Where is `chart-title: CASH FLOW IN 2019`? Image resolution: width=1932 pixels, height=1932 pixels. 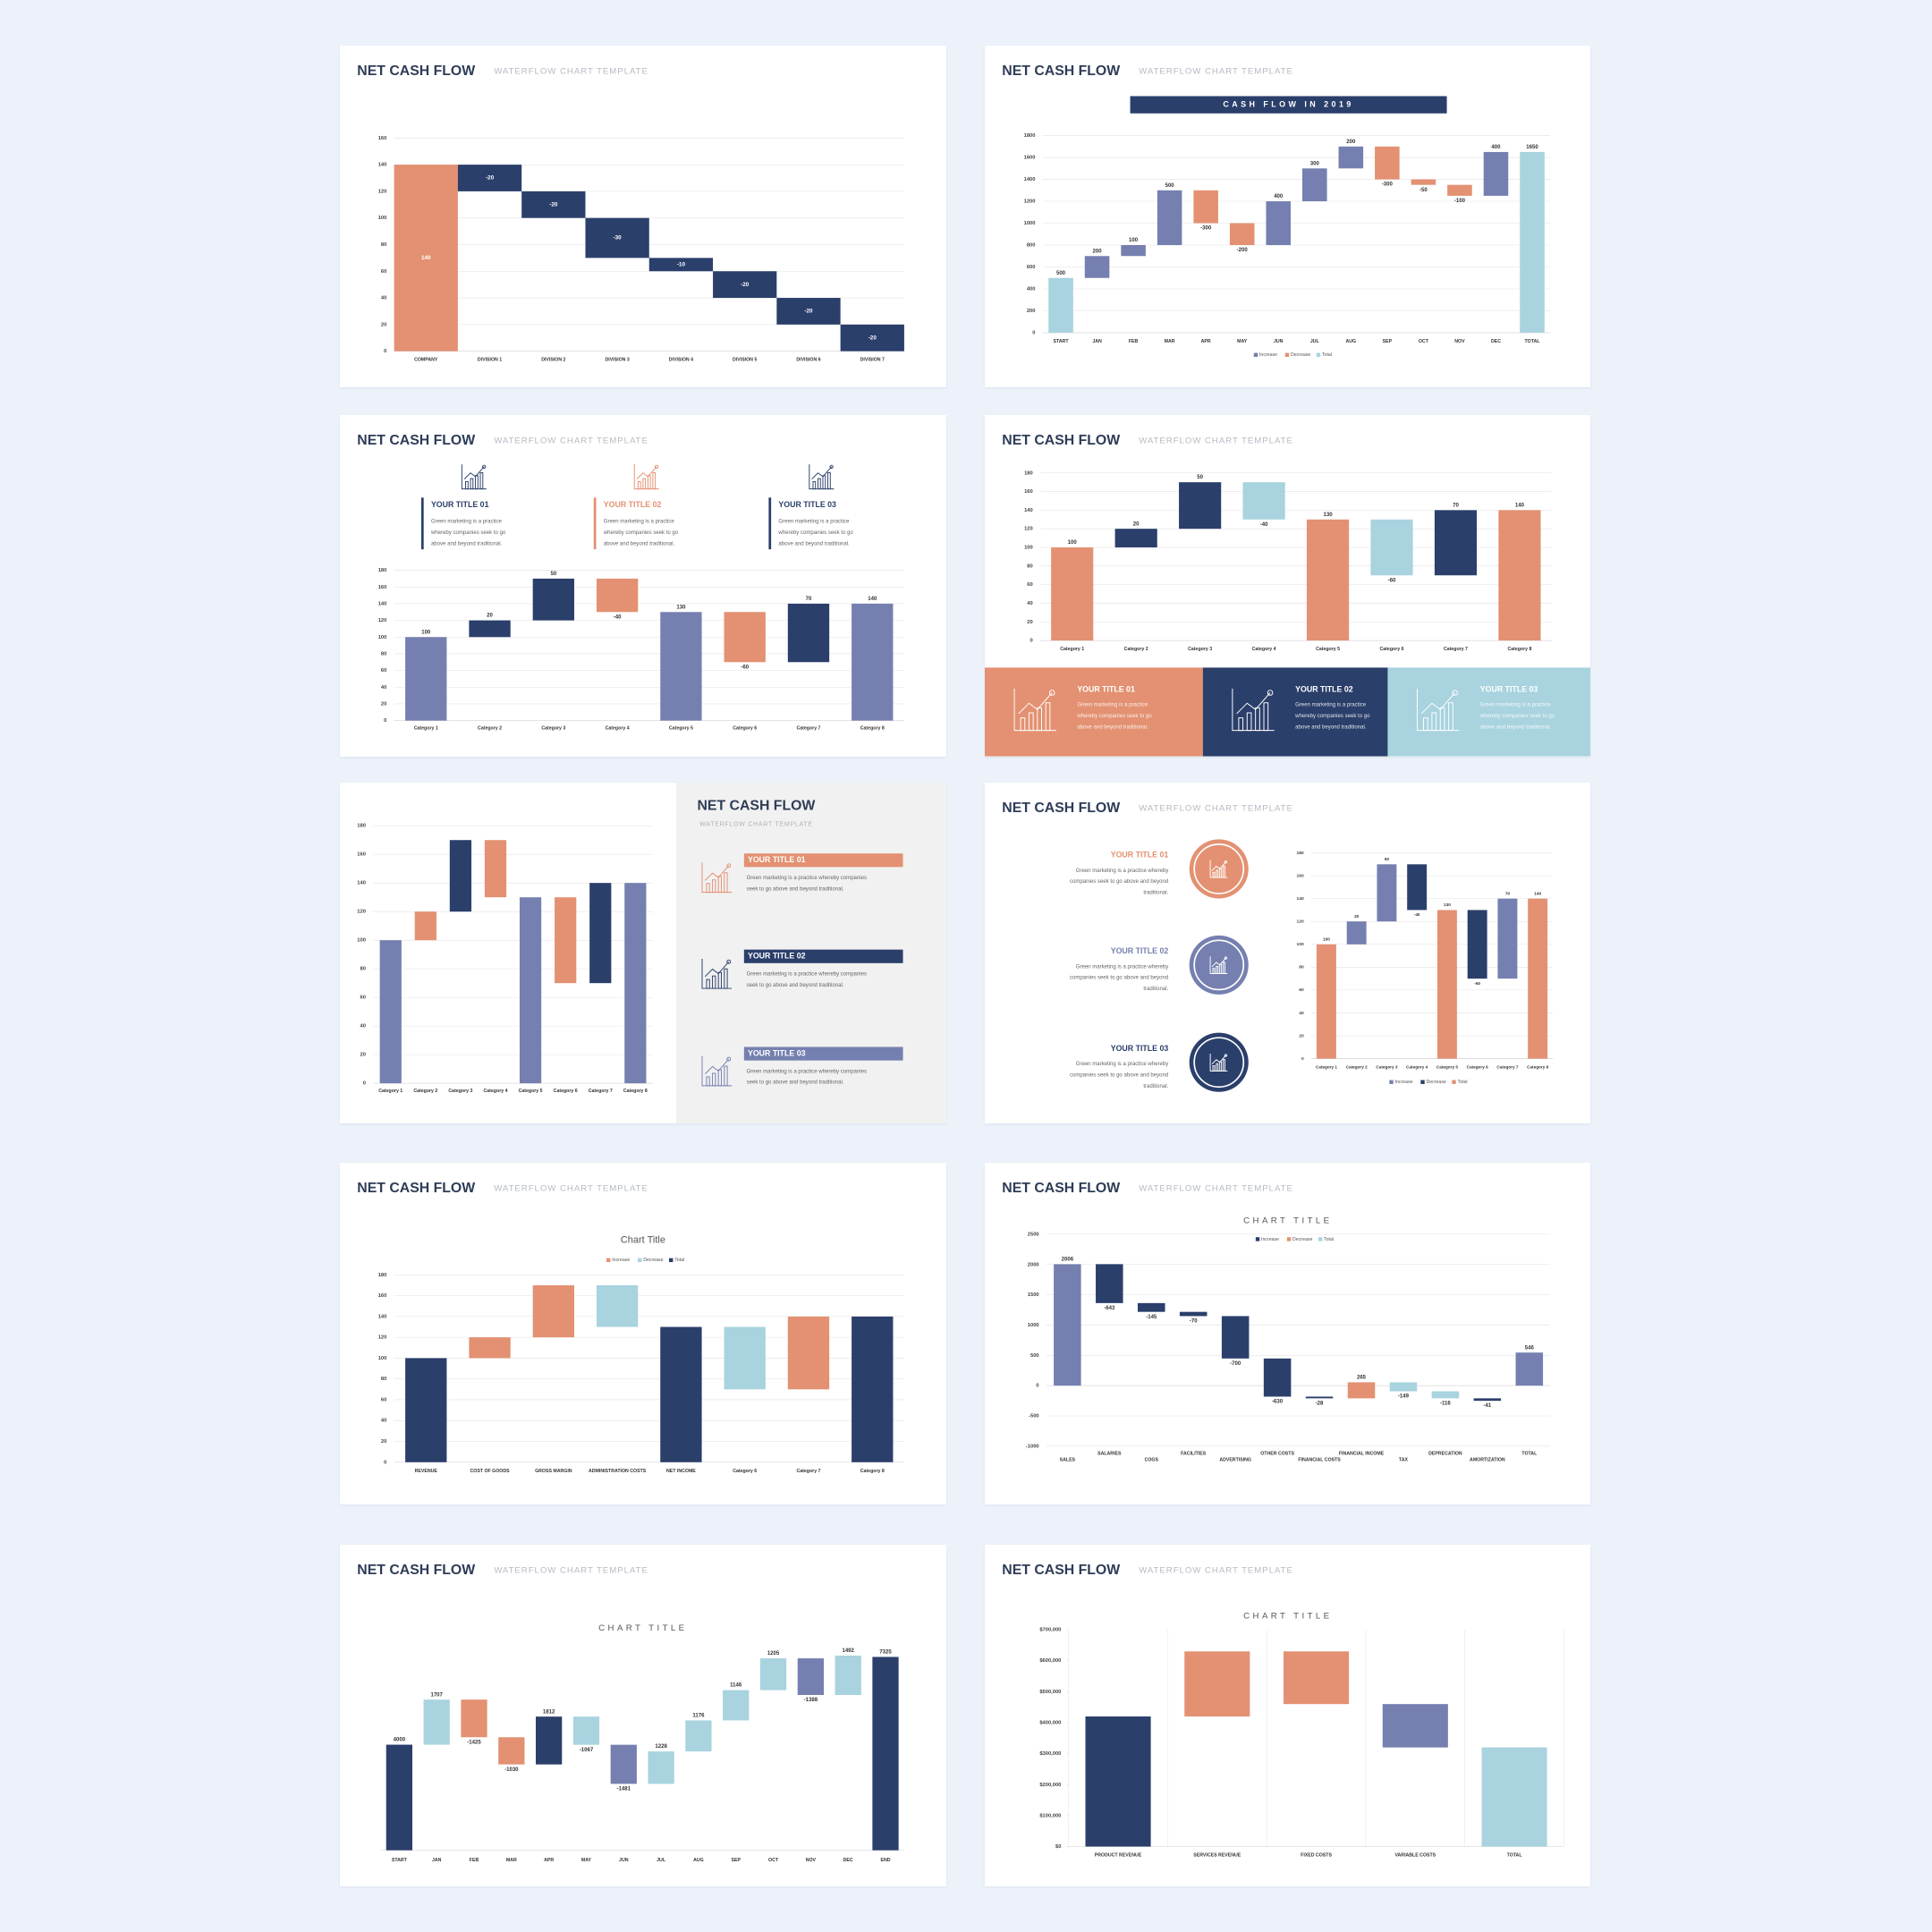 chart-title: CASH FLOW IN 2019 is located at coordinates (1288, 103).